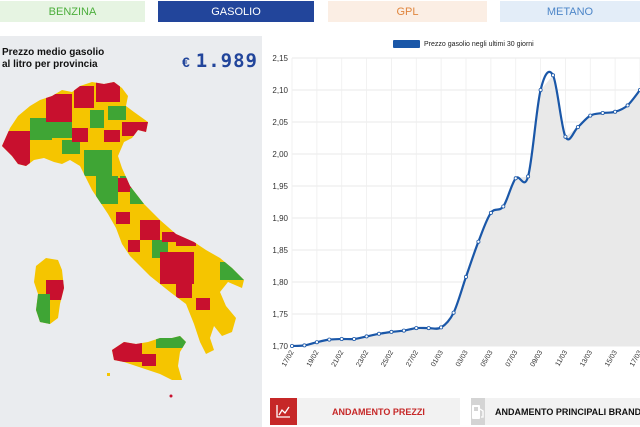 The image size is (640, 427). Describe the element at coordinates (280, 90) in the screenshot. I see `y-tick-label: 2,10` at that location.